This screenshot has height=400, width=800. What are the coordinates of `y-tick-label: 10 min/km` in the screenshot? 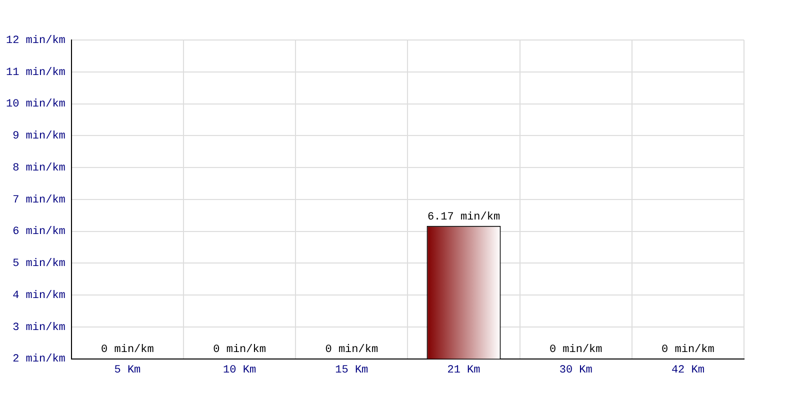 It's located at (36, 104).